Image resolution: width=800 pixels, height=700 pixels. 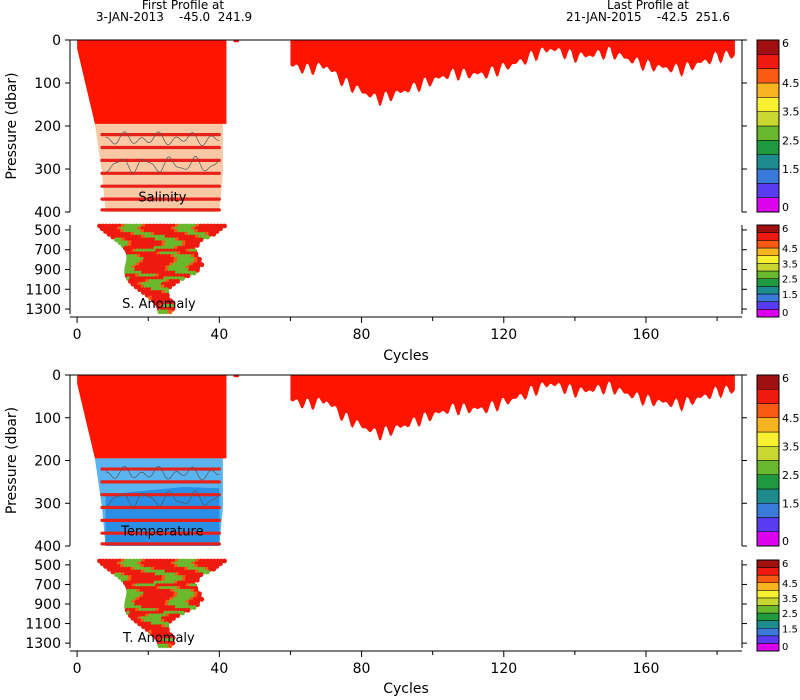 What do you see at coordinates (43, 644) in the screenshot?
I see `y-tick-label: 1300` at bounding box center [43, 644].